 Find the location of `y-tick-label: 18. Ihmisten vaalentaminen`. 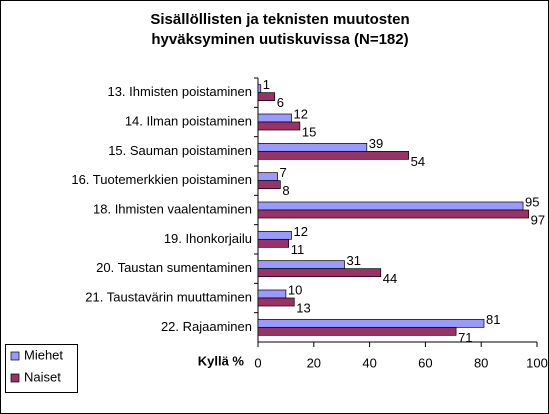

y-tick-label: 18. Ihmisten vaalentaminen is located at coordinates (172, 208).